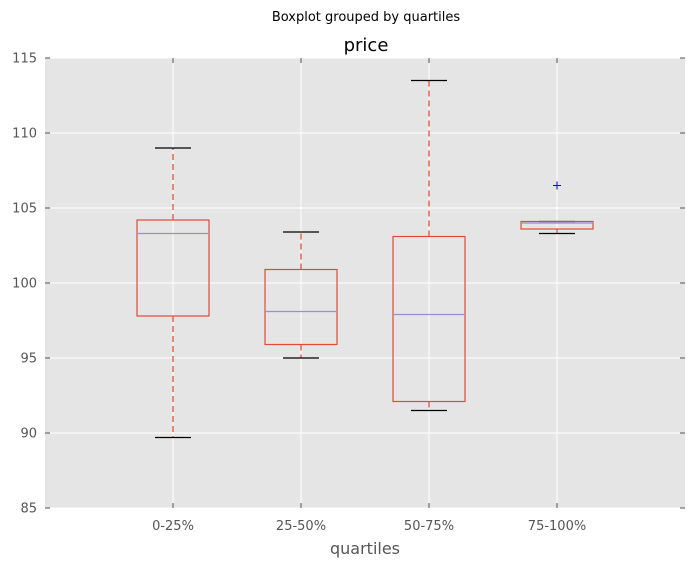 Image resolution: width=695 pixels, height=568 pixels. Describe the element at coordinates (24, 284) in the screenshot. I see `y-tick-label: 100` at that location.